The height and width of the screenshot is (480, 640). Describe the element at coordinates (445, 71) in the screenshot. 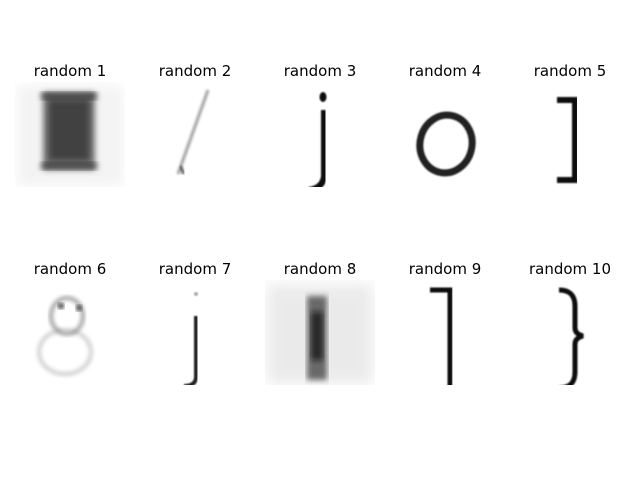

I see `panel-title: random 4` at that location.